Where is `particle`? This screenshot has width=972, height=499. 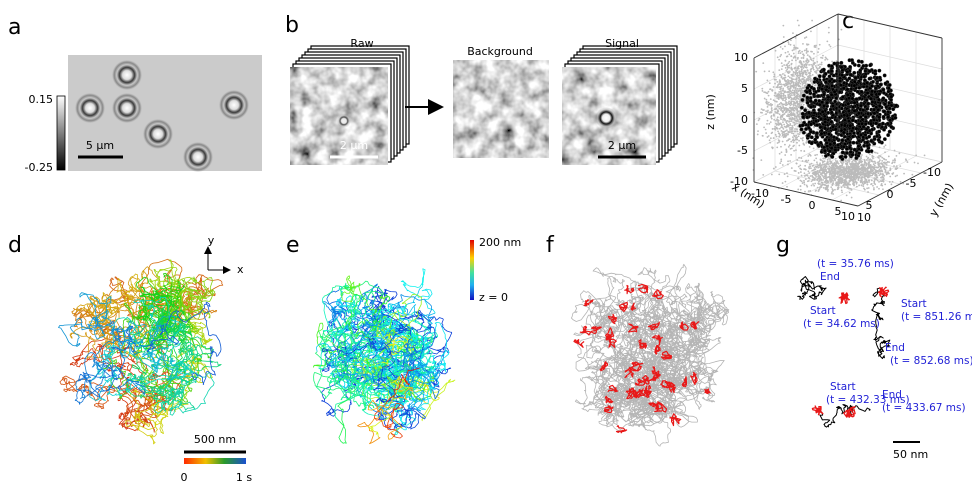
particle is located at coordinates (198, 157).